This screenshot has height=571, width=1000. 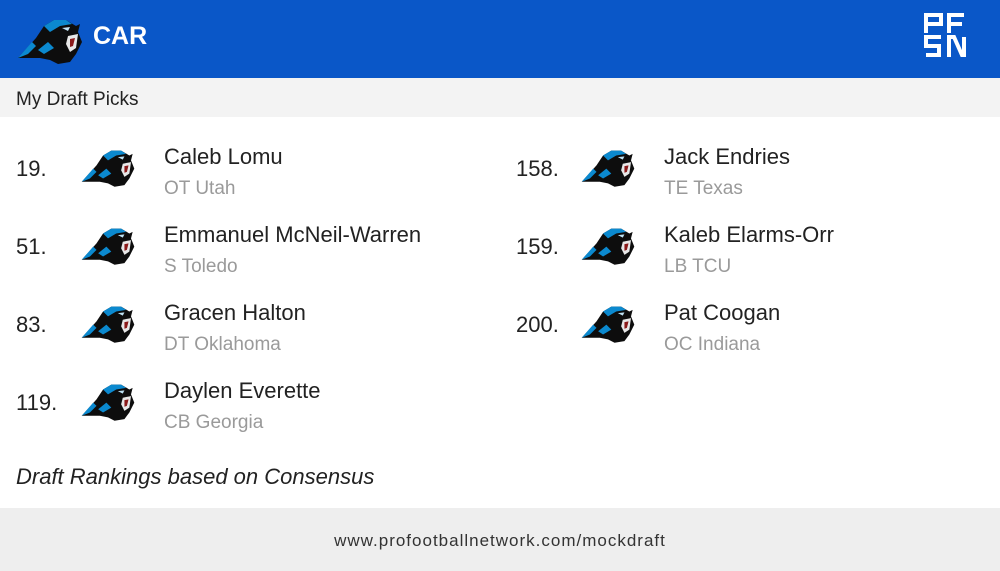 I want to click on player-name: Pat Coogan, so click(x=722, y=312).